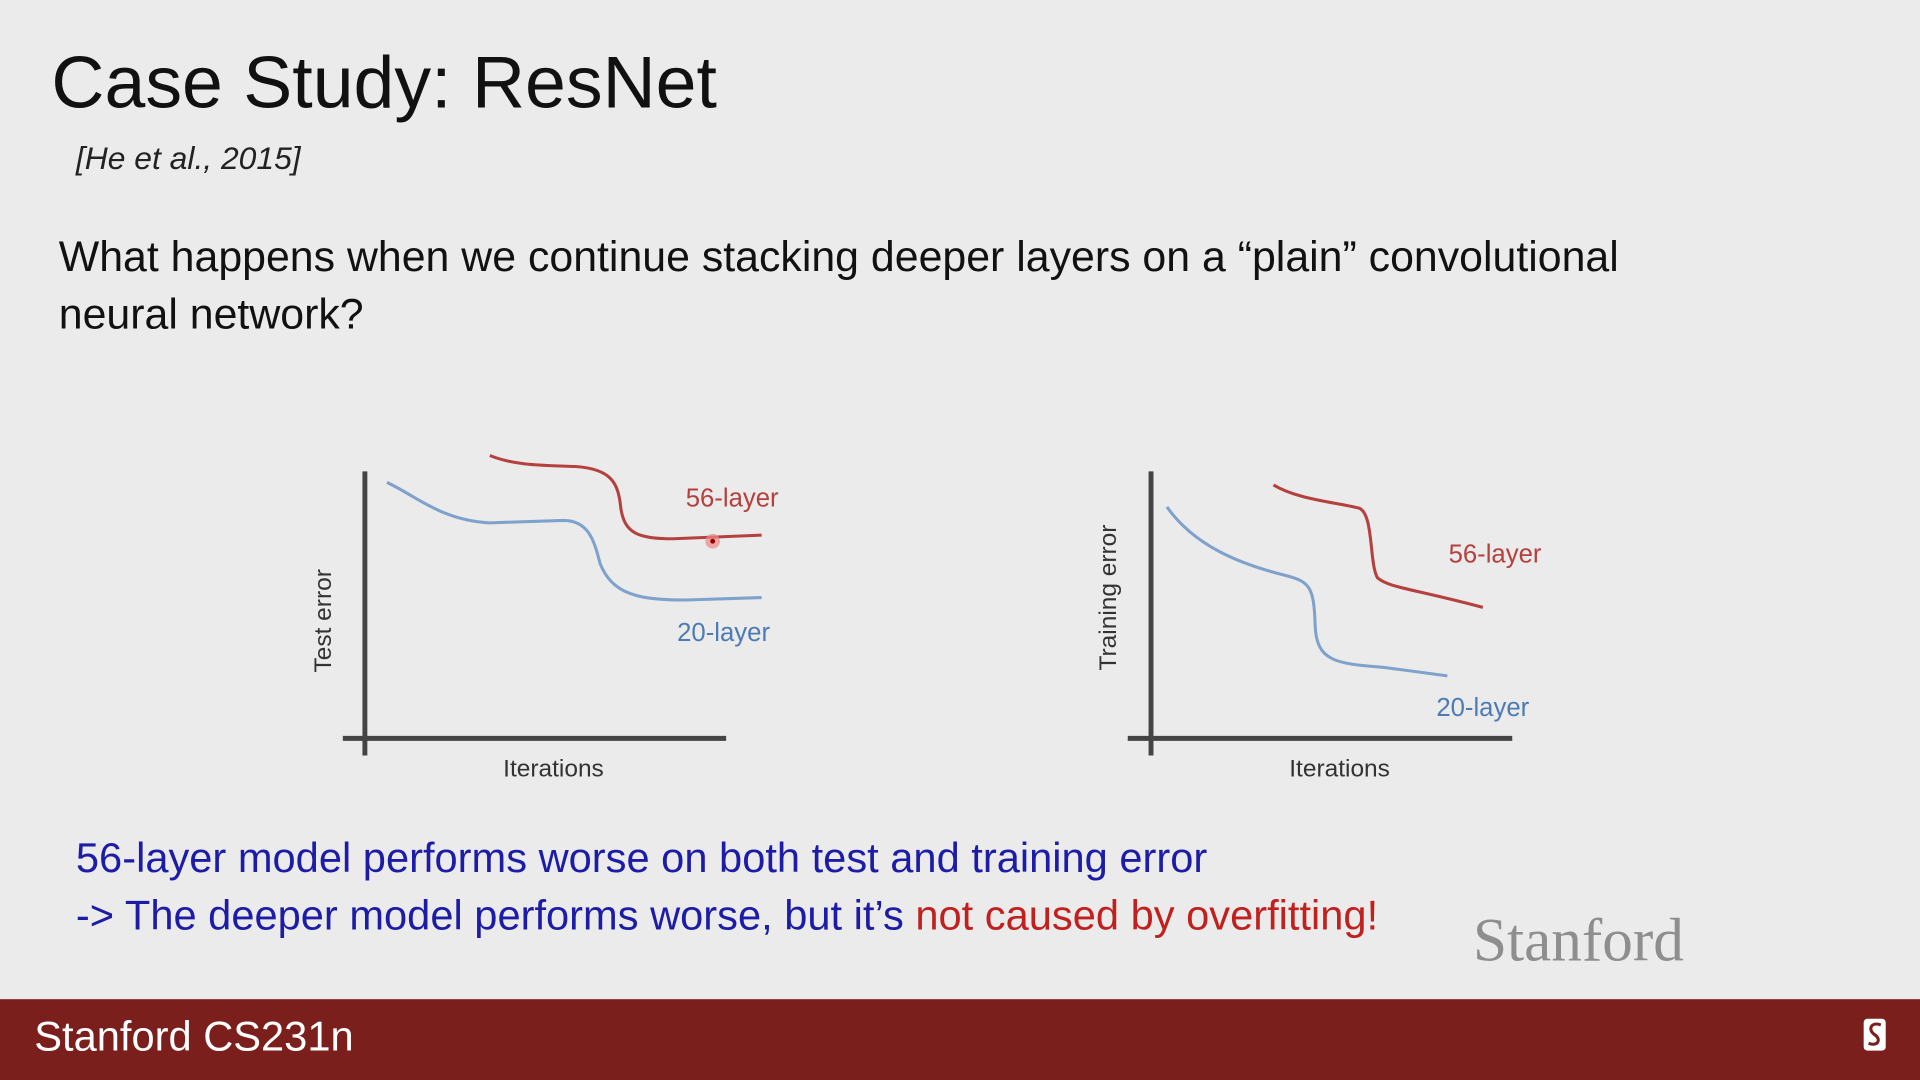 The width and height of the screenshot is (1920, 1080). What do you see at coordinates (323, 620) in the screenshot?
I see `y-label: Test error` at bounding box center [323, 620].